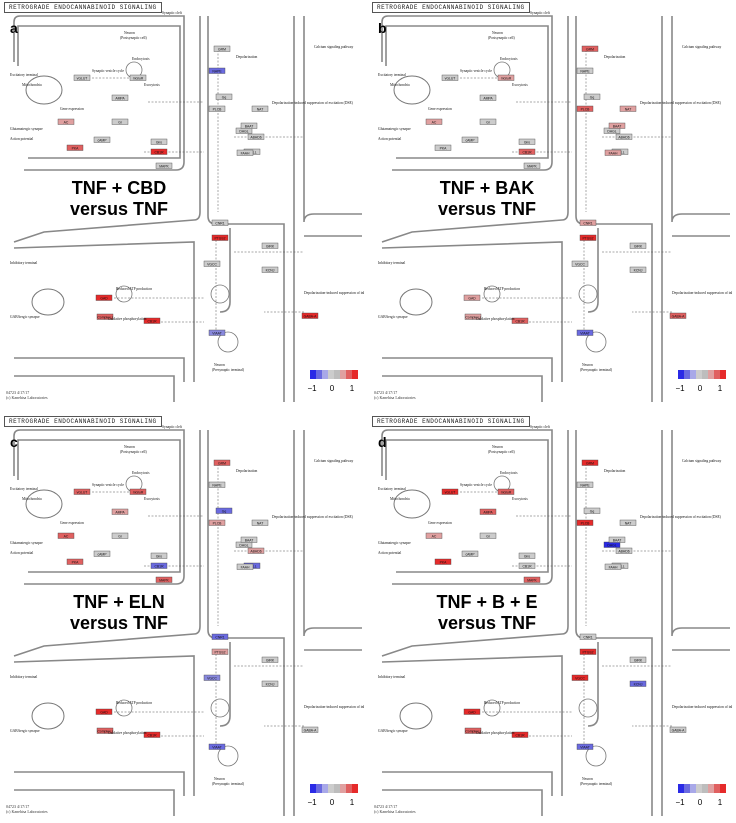  What do you see at coordinates (720, 388) in the screenshot?
I see `scale-label-2: 1` at bounding box center [720, 388].